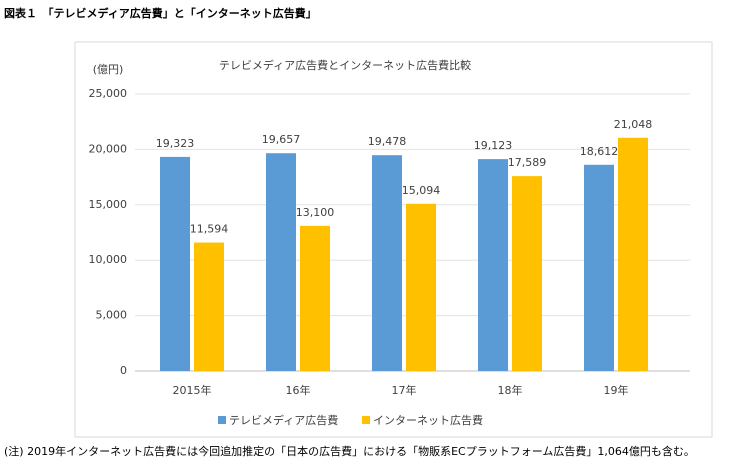  I want to click on value-label: 11,594, so click(209, 229).